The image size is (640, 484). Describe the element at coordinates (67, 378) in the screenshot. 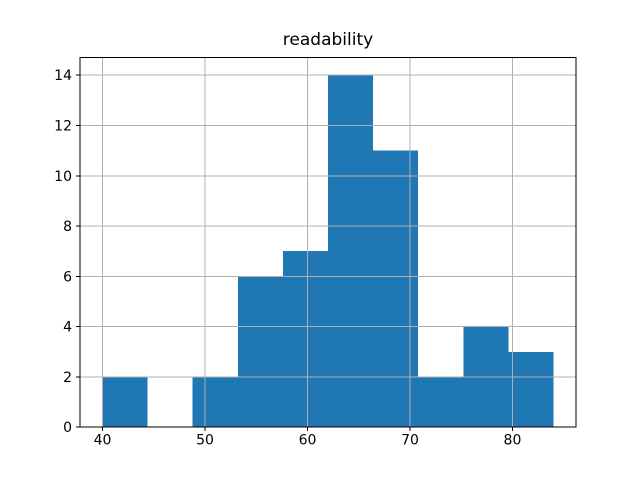

I see `y-tick-label: 2` at that location.